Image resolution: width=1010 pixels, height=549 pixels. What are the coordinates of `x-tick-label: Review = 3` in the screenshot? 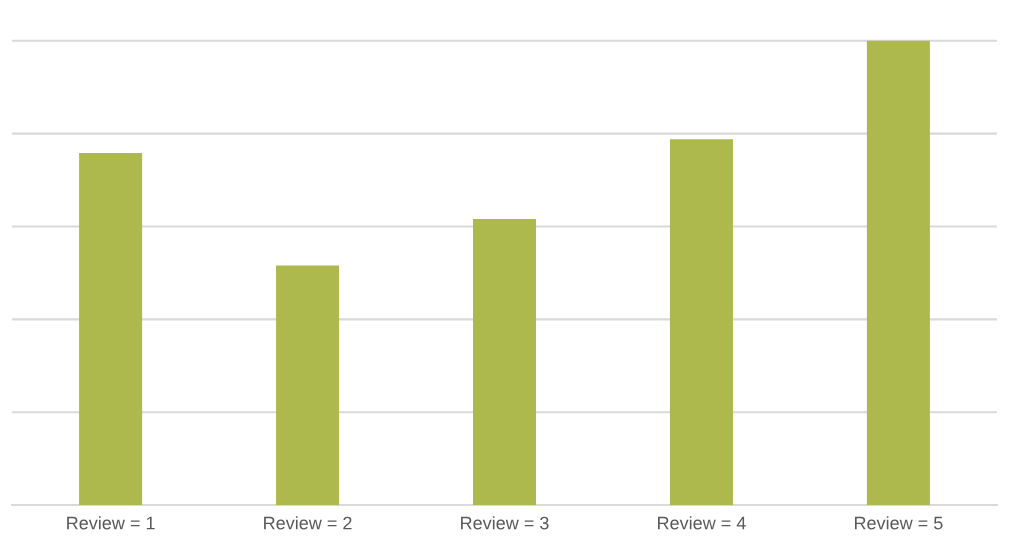 It's located at (505, 523).